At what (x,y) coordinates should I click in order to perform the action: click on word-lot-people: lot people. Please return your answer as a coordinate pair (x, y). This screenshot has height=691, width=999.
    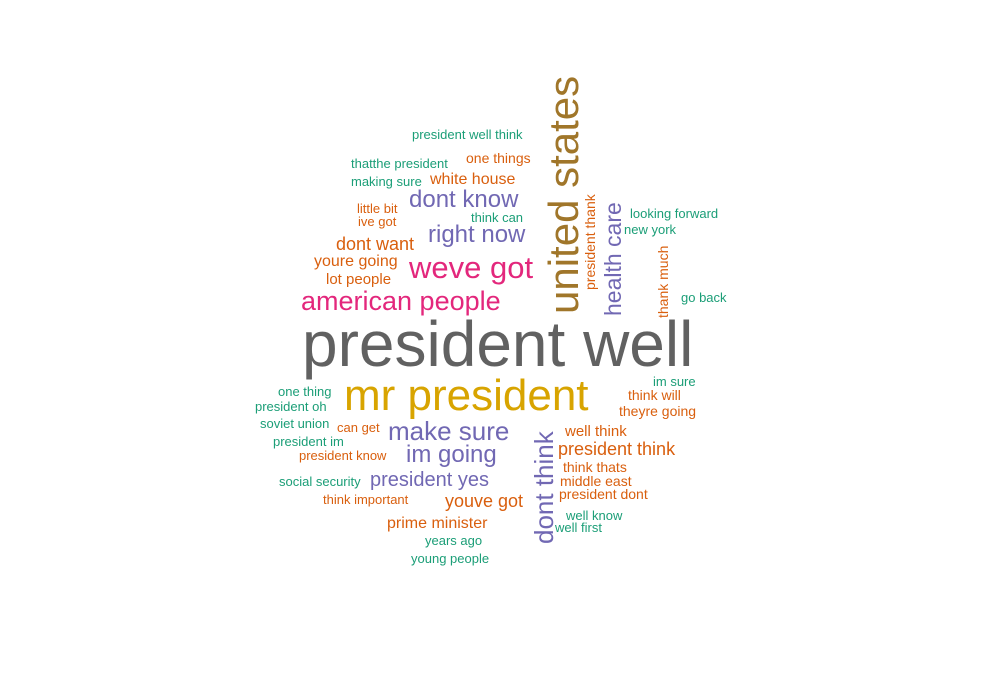
    Looking at the image, I should click on (359, 279).